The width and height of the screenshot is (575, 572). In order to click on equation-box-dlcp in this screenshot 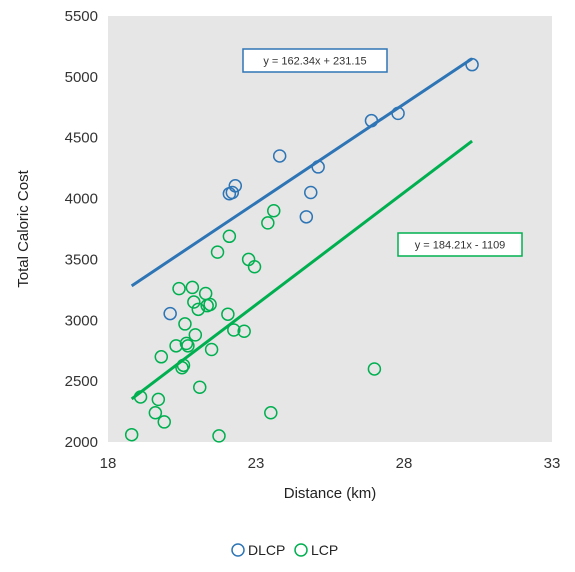, I will do `click(315, 60)`.